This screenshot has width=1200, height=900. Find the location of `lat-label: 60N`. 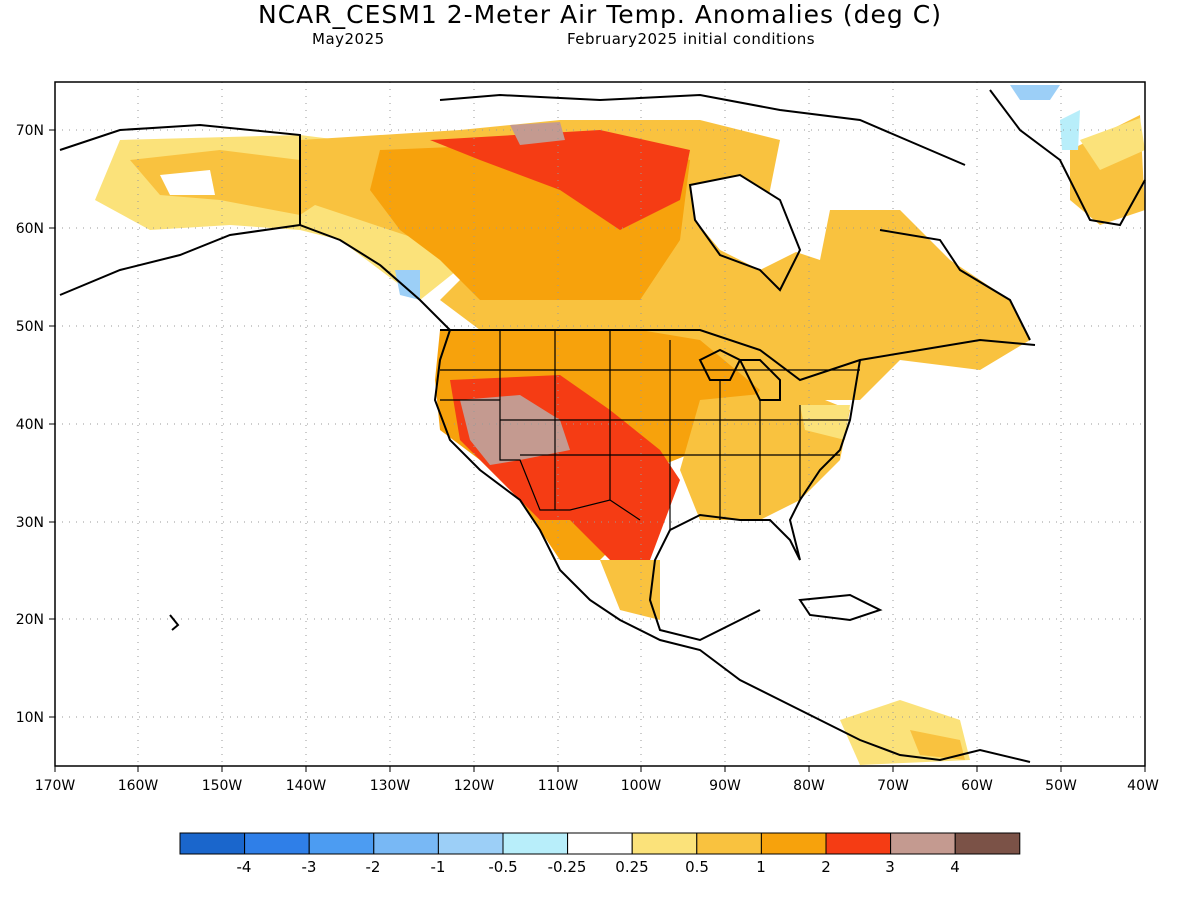

lat-label: 60N is located at coordinates (30, 229).